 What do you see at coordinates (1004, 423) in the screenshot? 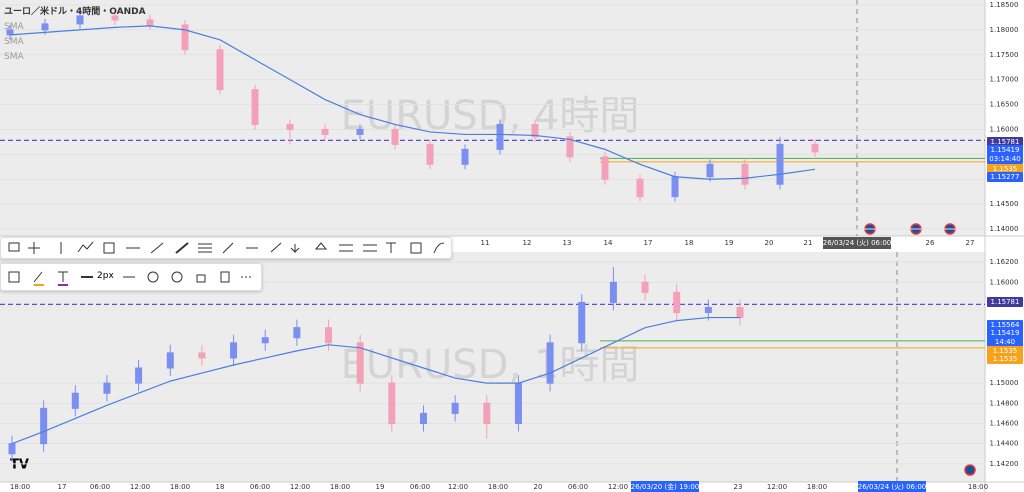
I see `y-tick-label: 1.14600` at bounding box center [1004, 423].